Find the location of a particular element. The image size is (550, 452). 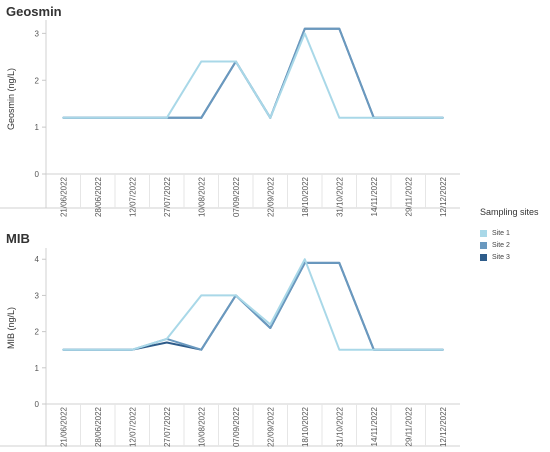

legend-item-site-1: Site 1 is located at coordinates (509, 233).